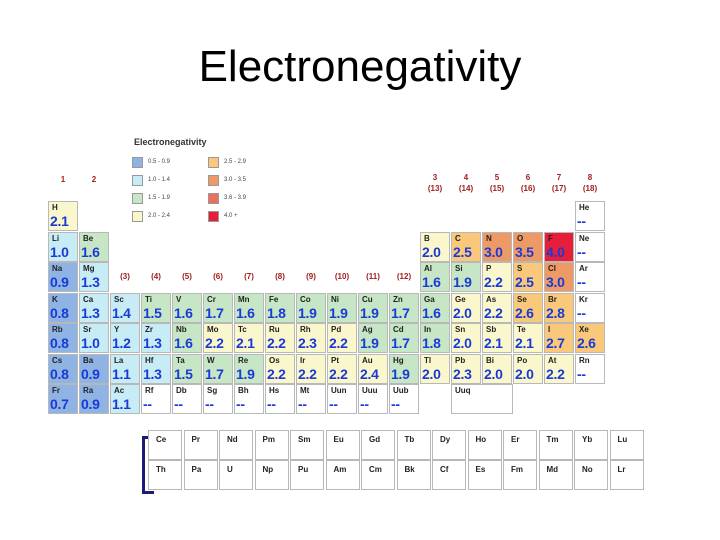 Image resolution: width=720 pixels, height=540 pixels. What do you see at coordinates (342, 445) in the screenshot?
I see `f-block-cell-eu: Eu` at bounding box center [342, 445].